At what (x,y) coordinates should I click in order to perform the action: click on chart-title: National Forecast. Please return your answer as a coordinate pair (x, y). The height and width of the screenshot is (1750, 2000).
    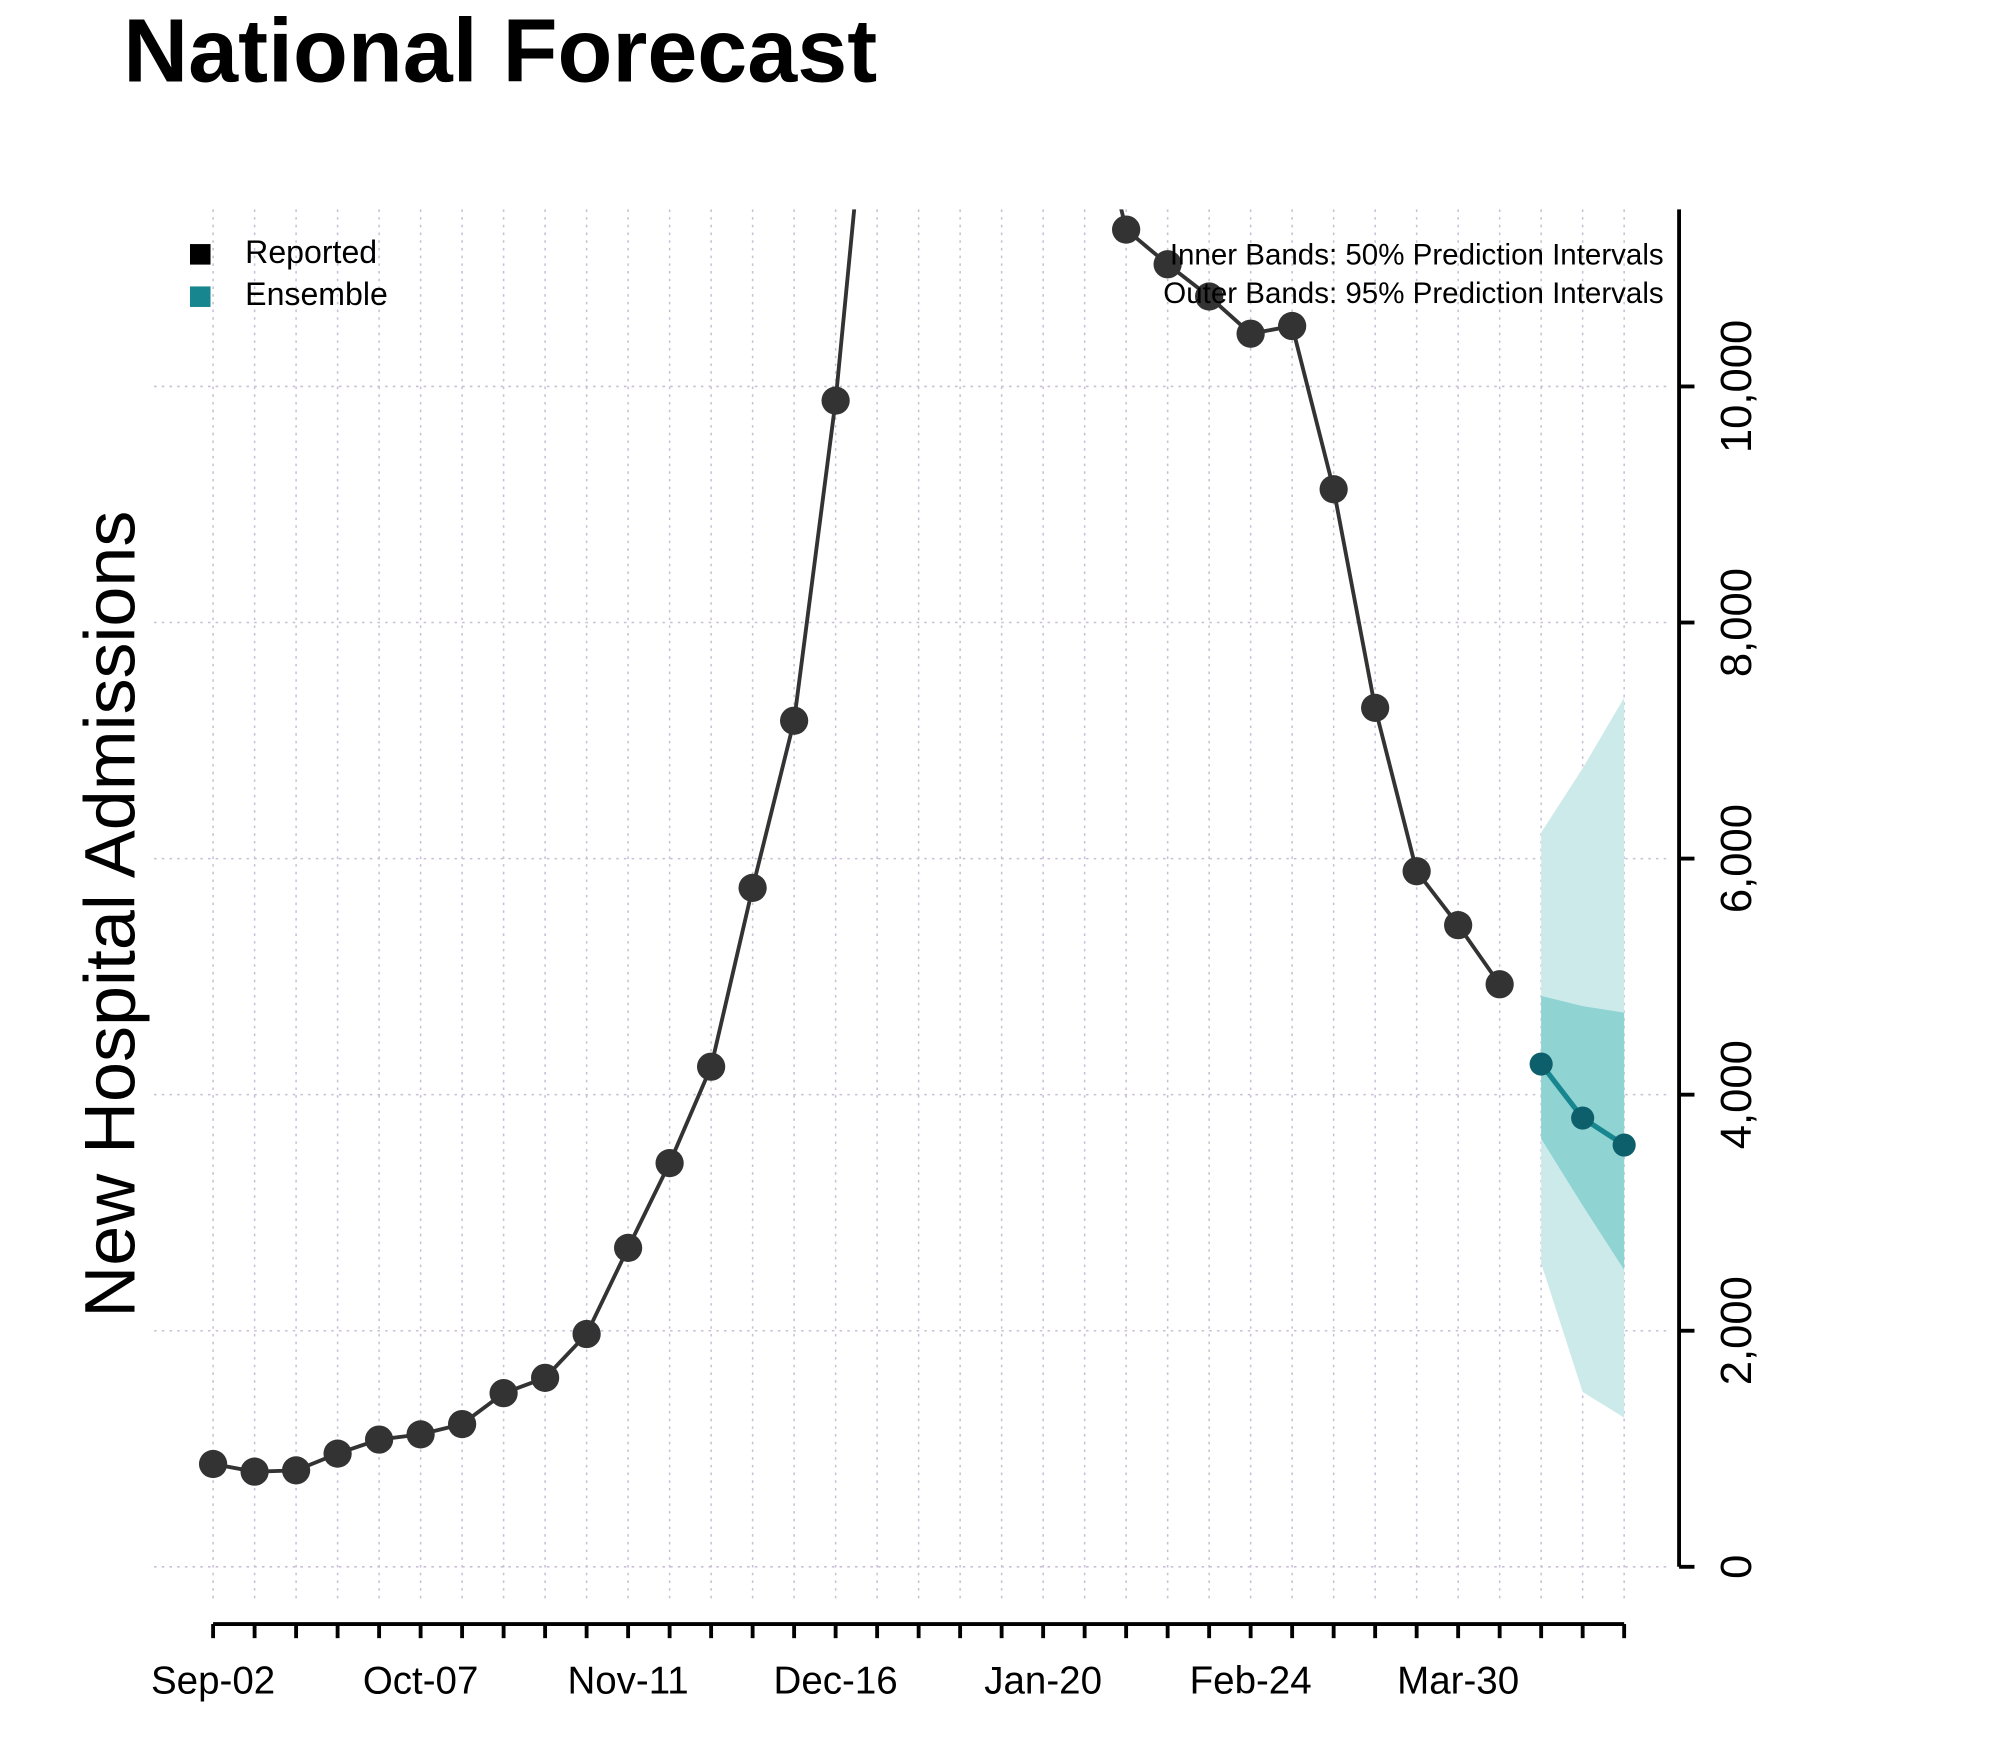
    Looking at the image, I should click on (500, 52).